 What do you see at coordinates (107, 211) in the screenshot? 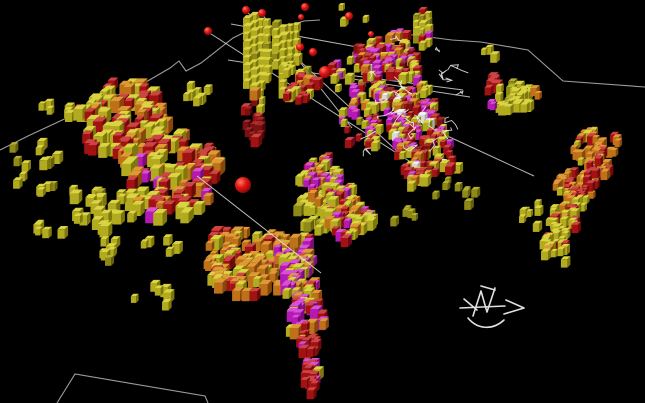
I see `voxel-cluster-left-fringe-low` at bounding box center [107, 211].